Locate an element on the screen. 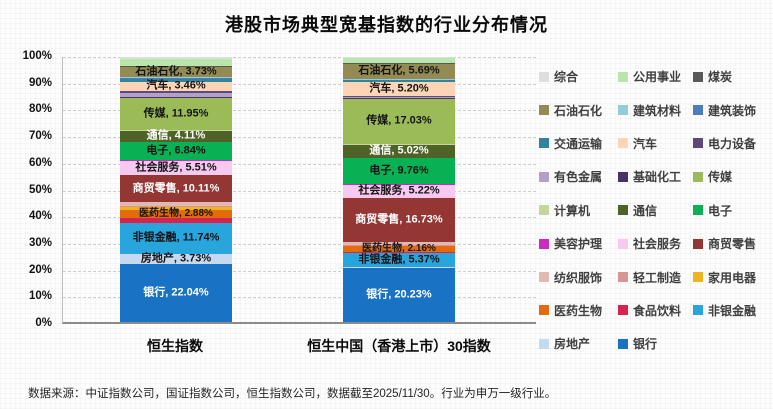 This screenshot has height=409, width=773. bar-segment-纺织服饰 is located at coordinates (176, 204).